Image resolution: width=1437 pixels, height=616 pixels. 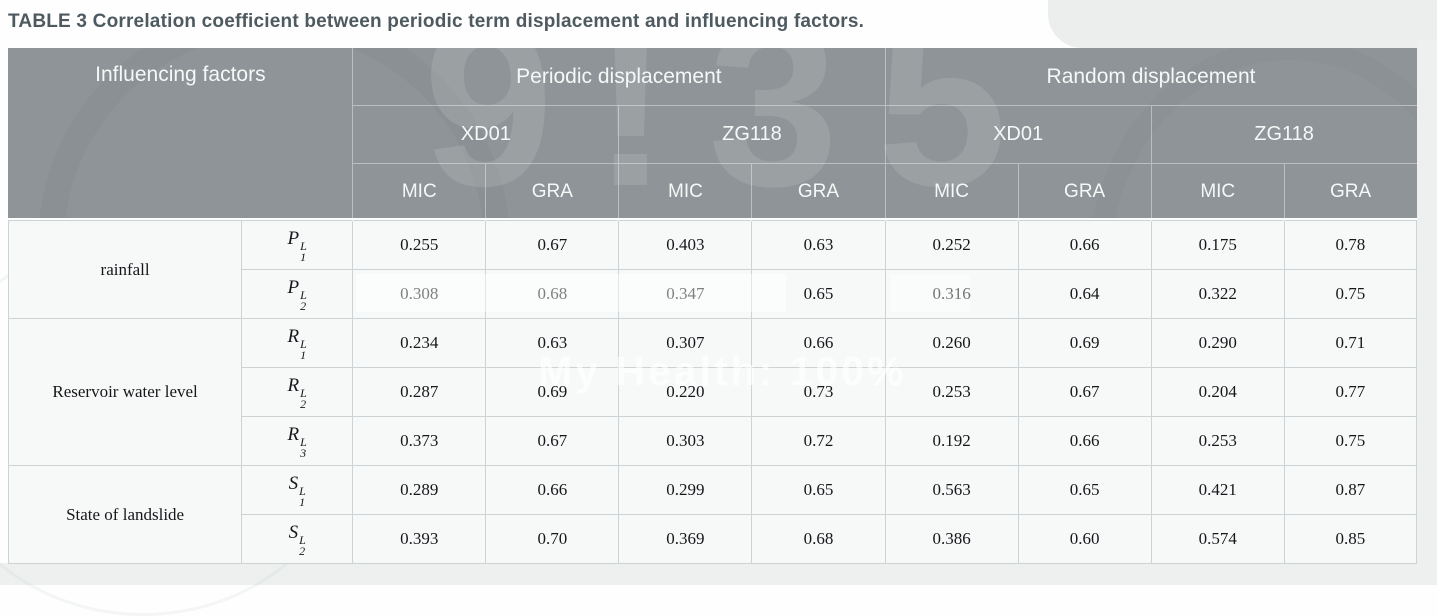 I want to click on value-cell: 0.260, so click(x=951, y=343).